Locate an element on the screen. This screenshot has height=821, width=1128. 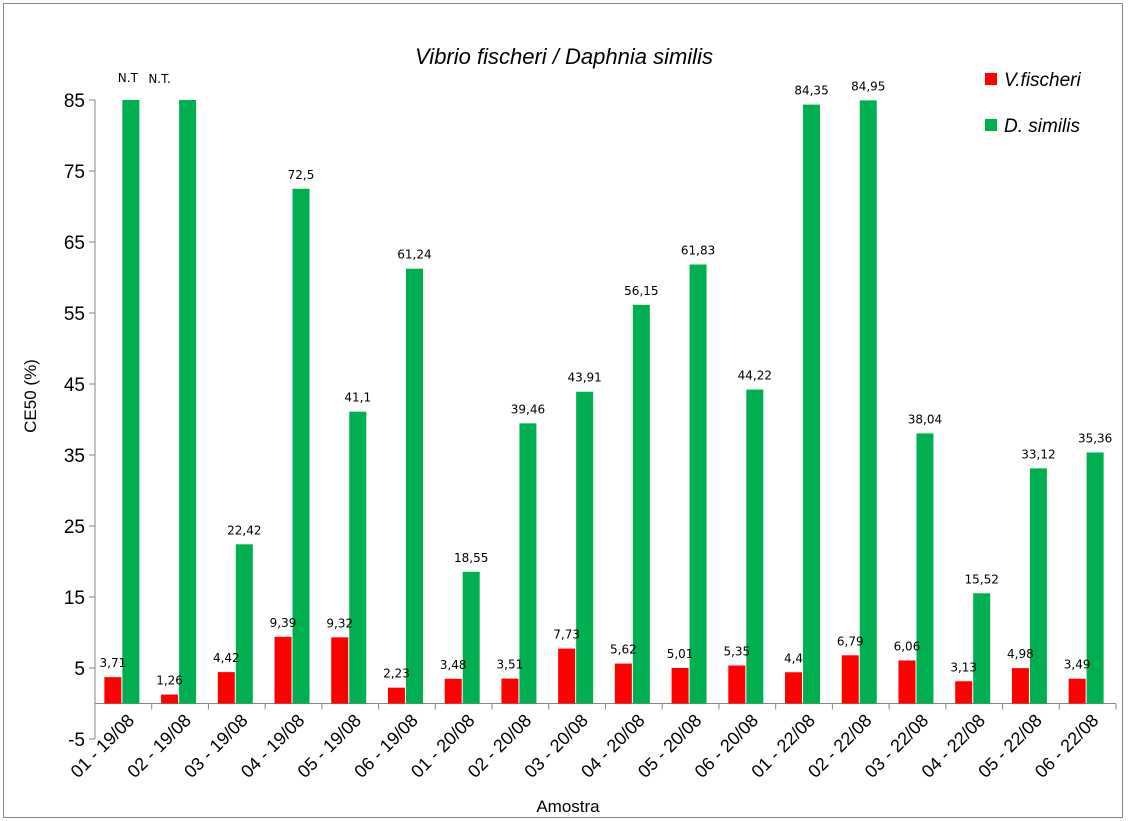
data-label: 4,4 is located at coordinates (793, 658).